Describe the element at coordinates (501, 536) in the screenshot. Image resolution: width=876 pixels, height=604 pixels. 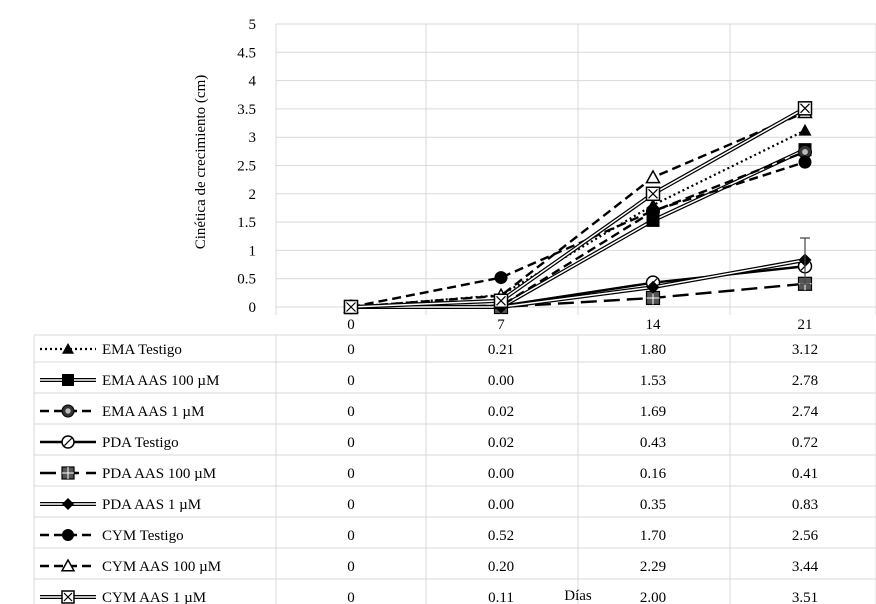
I see `data-label: 0.52` at that location.